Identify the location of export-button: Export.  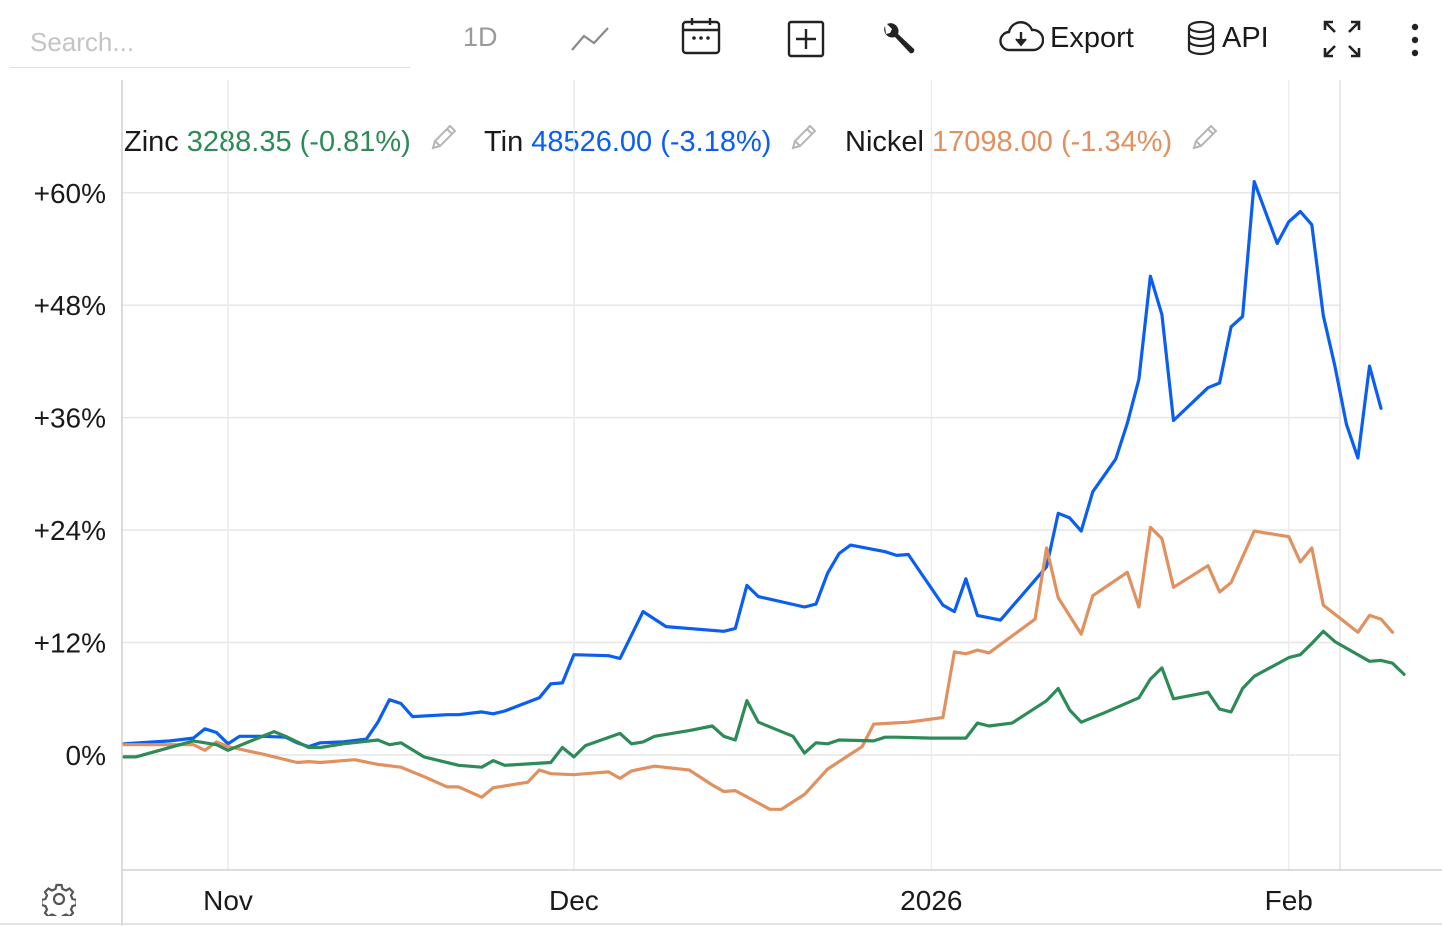
(1066, 38).